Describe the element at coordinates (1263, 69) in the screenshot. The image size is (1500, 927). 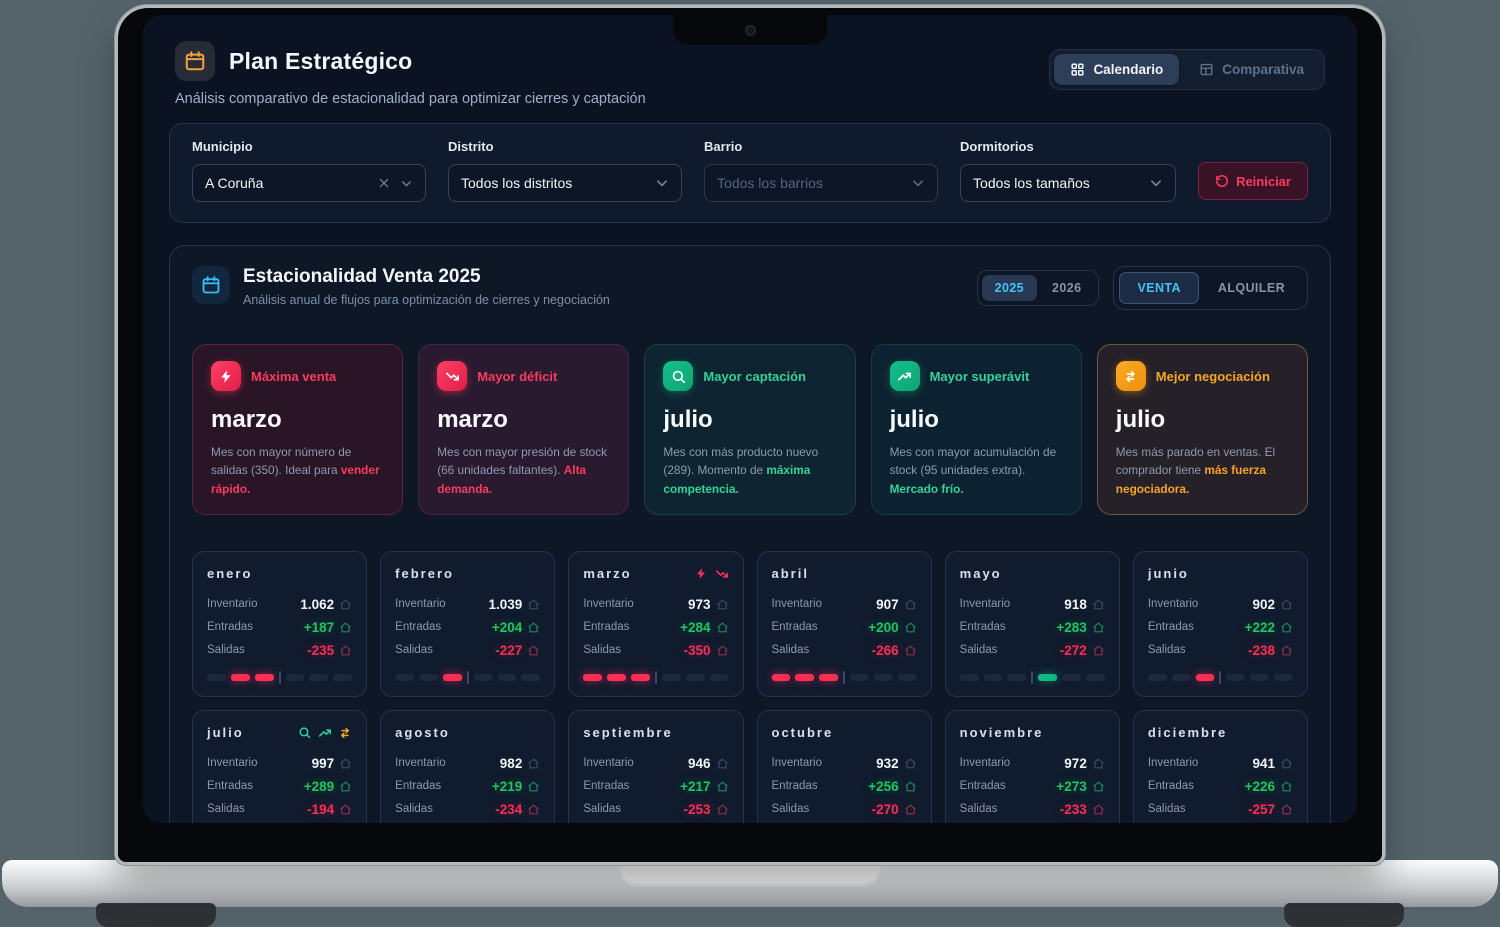
I see `tab-comparativa-label: Comparativa` at that location.